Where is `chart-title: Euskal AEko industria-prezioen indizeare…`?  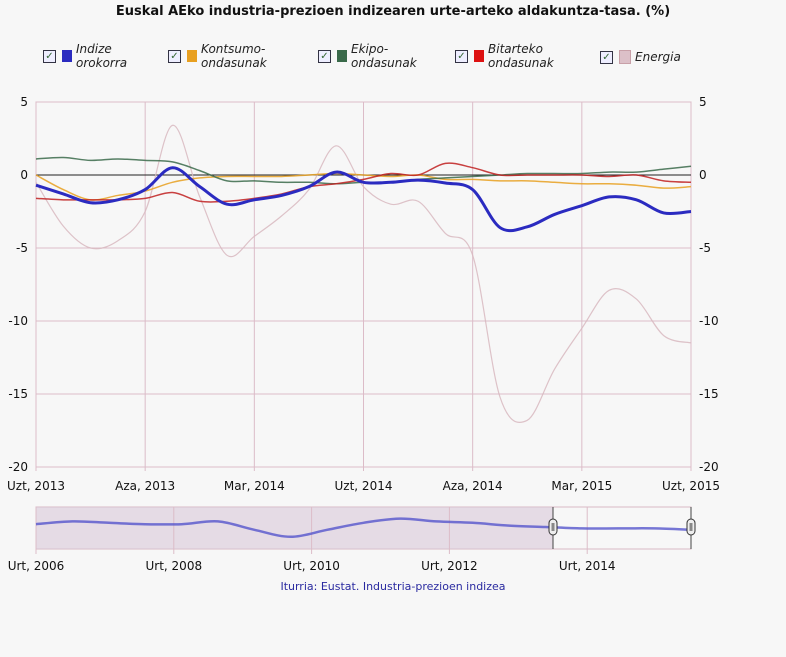
chart-title: Euskal AEko industria-prezioen indizeare… is located at coordinates (393, 11).